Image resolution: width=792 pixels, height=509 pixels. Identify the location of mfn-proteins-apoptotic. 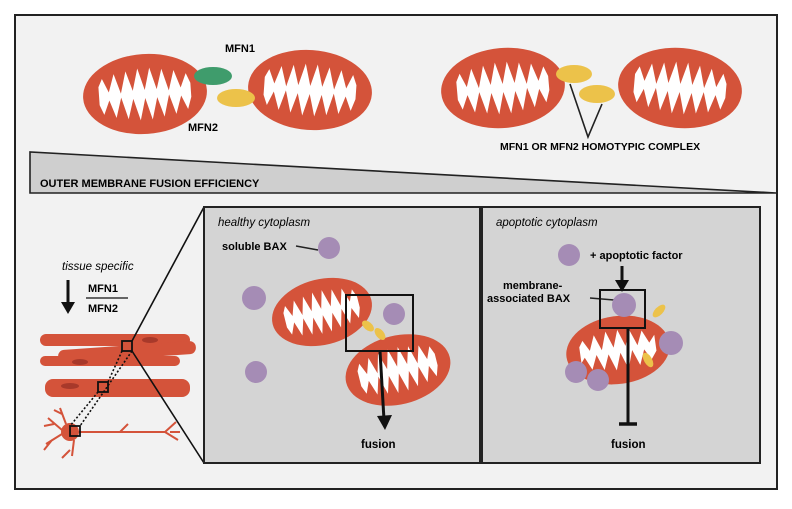
(654, 336).